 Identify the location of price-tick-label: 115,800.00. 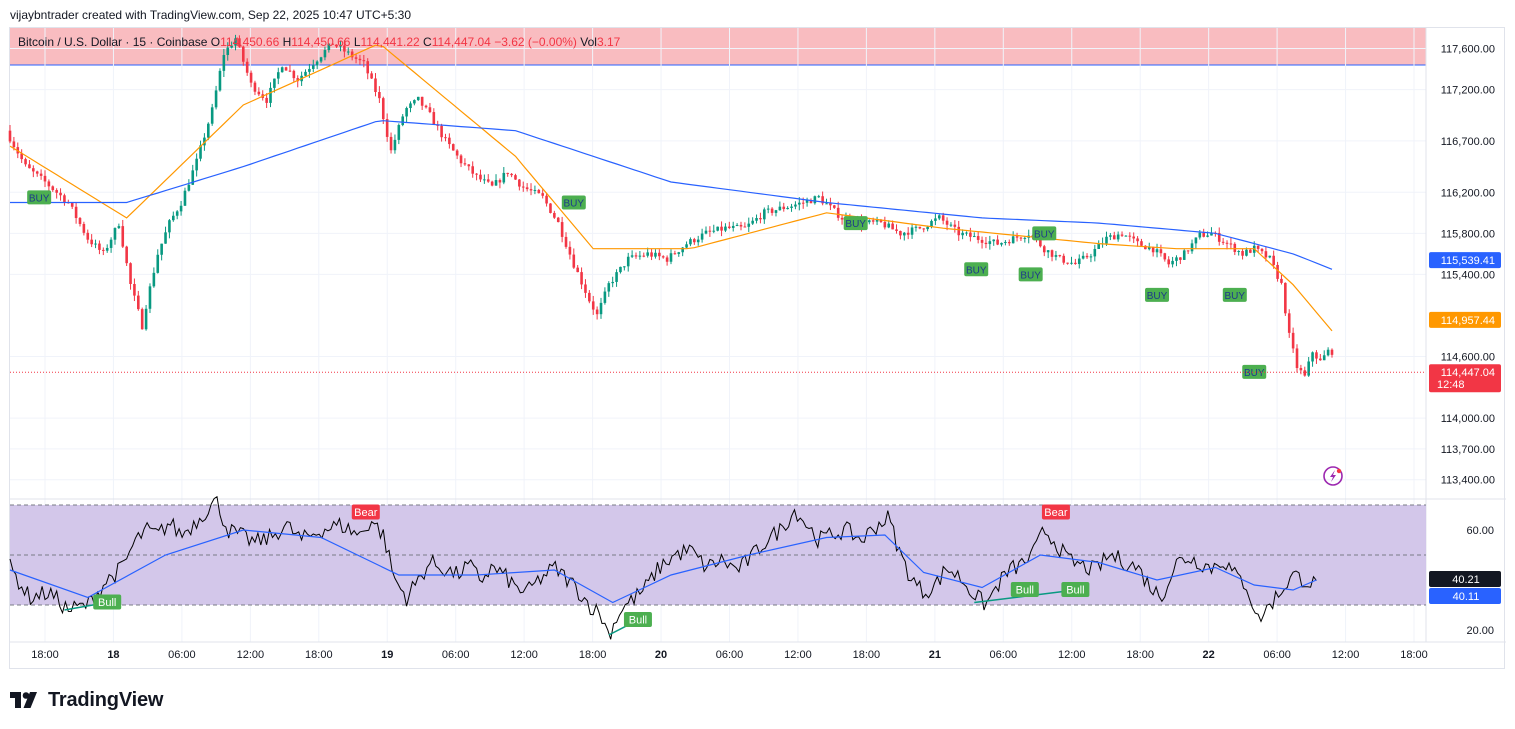
(1468, 234).